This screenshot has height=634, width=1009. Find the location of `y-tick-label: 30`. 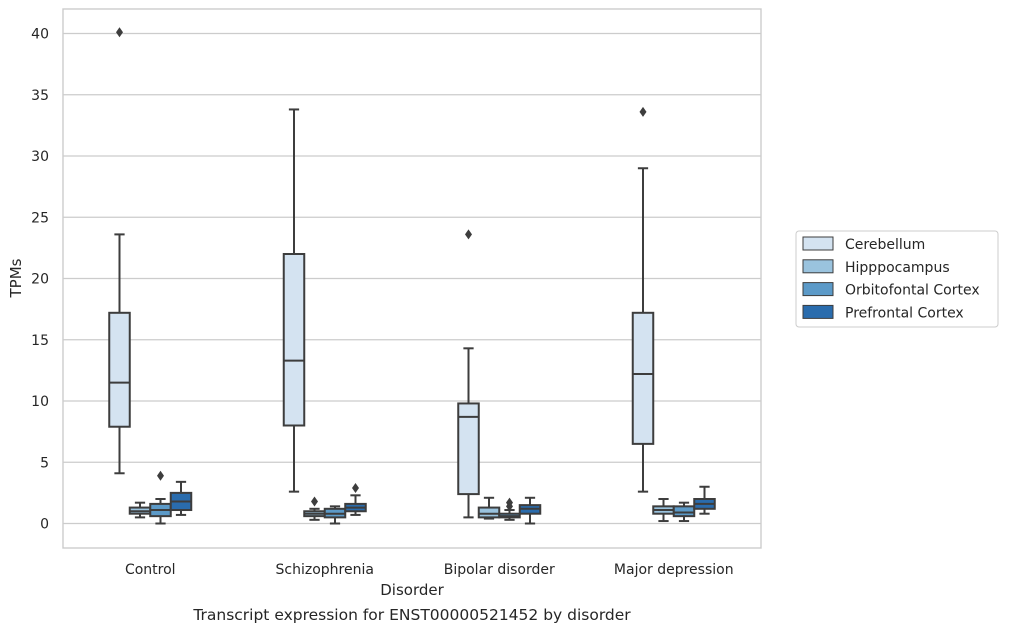

y-tick-label: 30 is located at coordinates (40, 157).